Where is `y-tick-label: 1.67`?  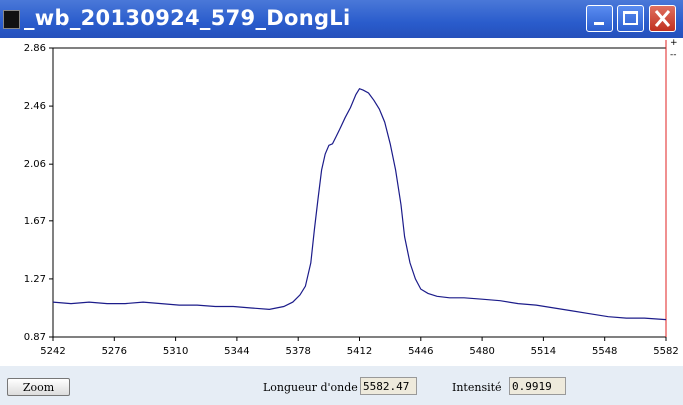
y-tick-label: 1.67 is located at coordinates (35, 221).